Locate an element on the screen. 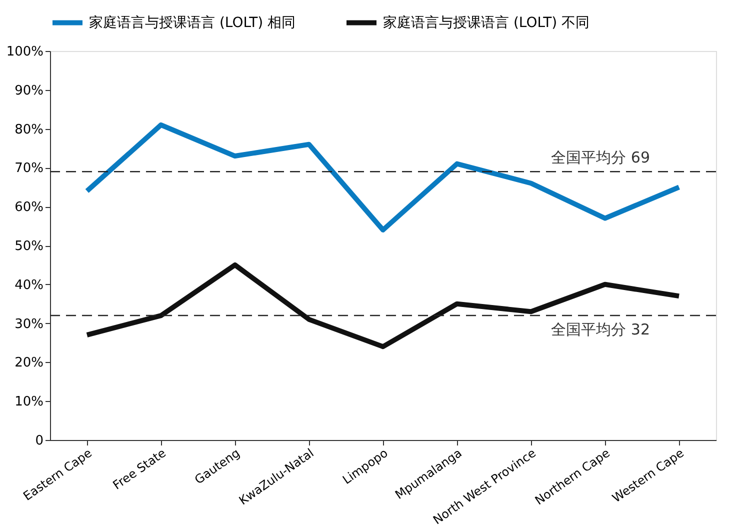 The width and height of the screenshot is (732, 531). y-tick-label: 80% is located at coordinates (29, 130).